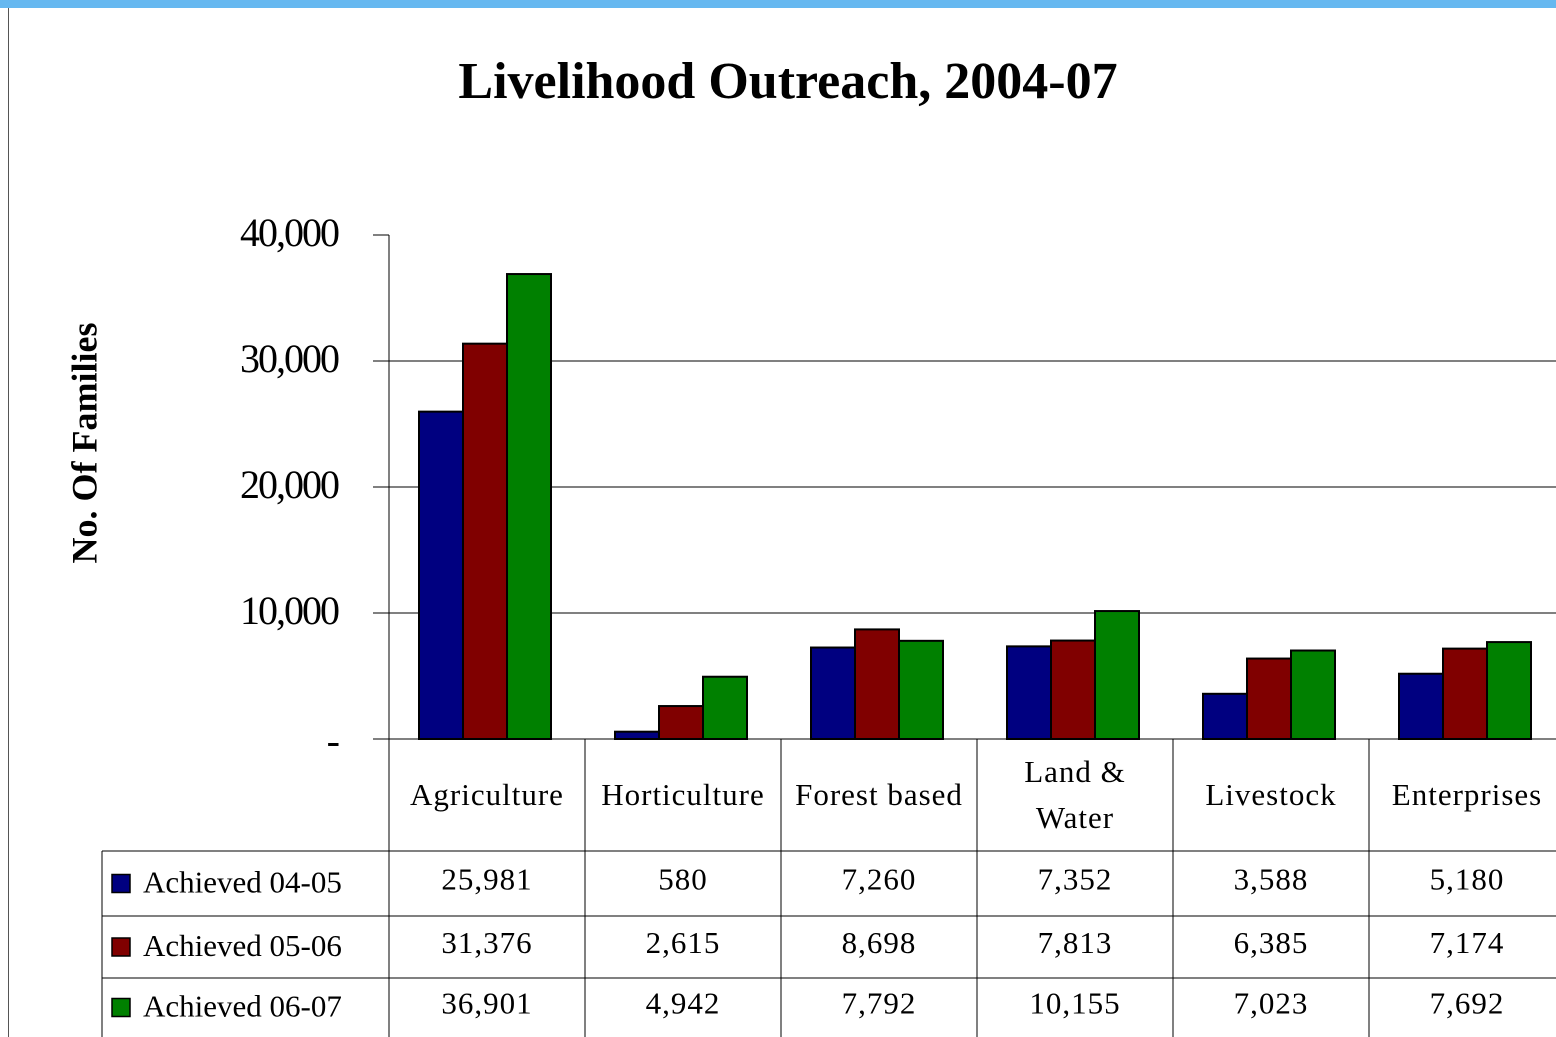 This screenshot has width=1556, height=1037. What do you see at coordinates (486, 879) in the screenshot?
I see `value-label: 25,981` at bounding box center [486, 879].